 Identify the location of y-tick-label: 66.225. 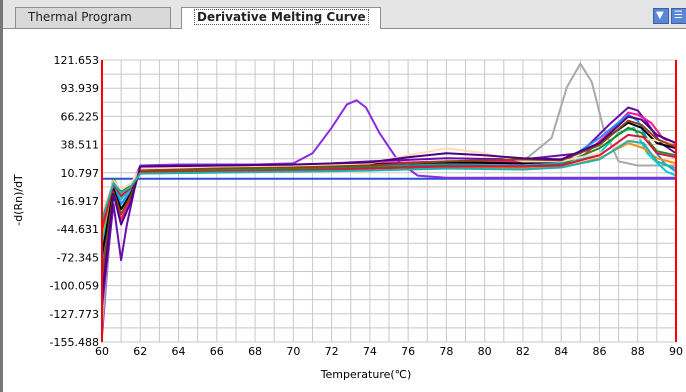
(80, 116).